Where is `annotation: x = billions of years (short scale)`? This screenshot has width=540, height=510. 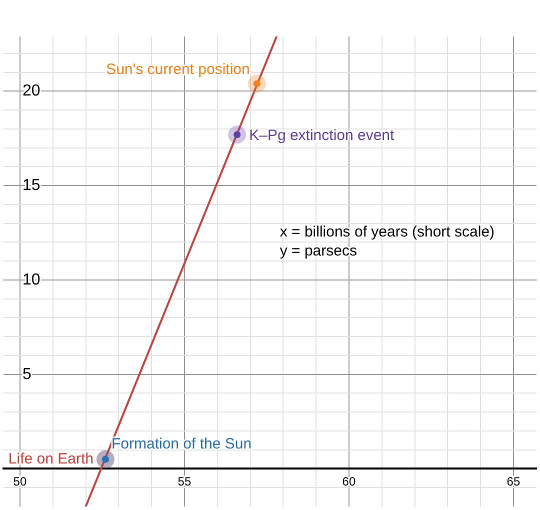 annotation: x = billions of years (short scale) is located at coordinates (387, 232).